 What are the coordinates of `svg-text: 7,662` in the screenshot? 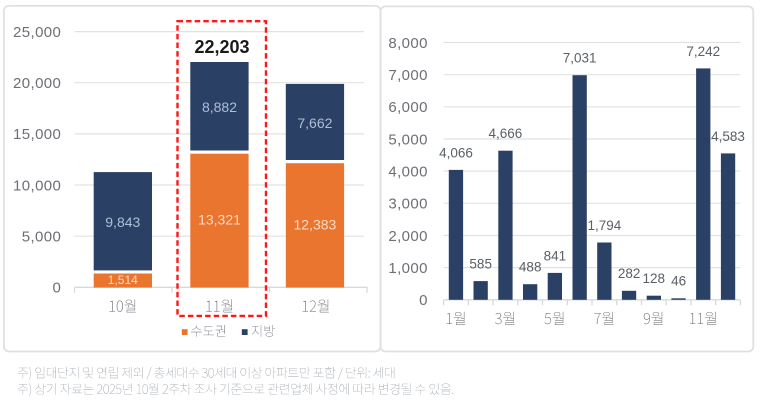 It's located at (314, 123).